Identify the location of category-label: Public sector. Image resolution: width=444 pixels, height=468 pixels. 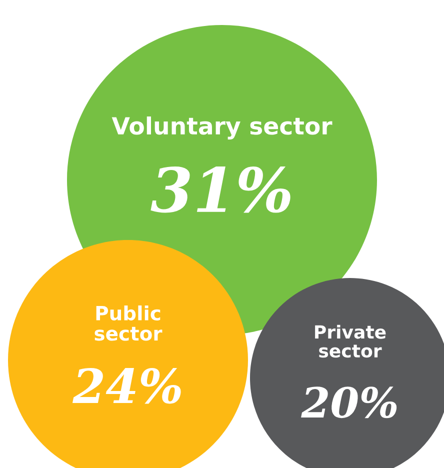
(128, 323).